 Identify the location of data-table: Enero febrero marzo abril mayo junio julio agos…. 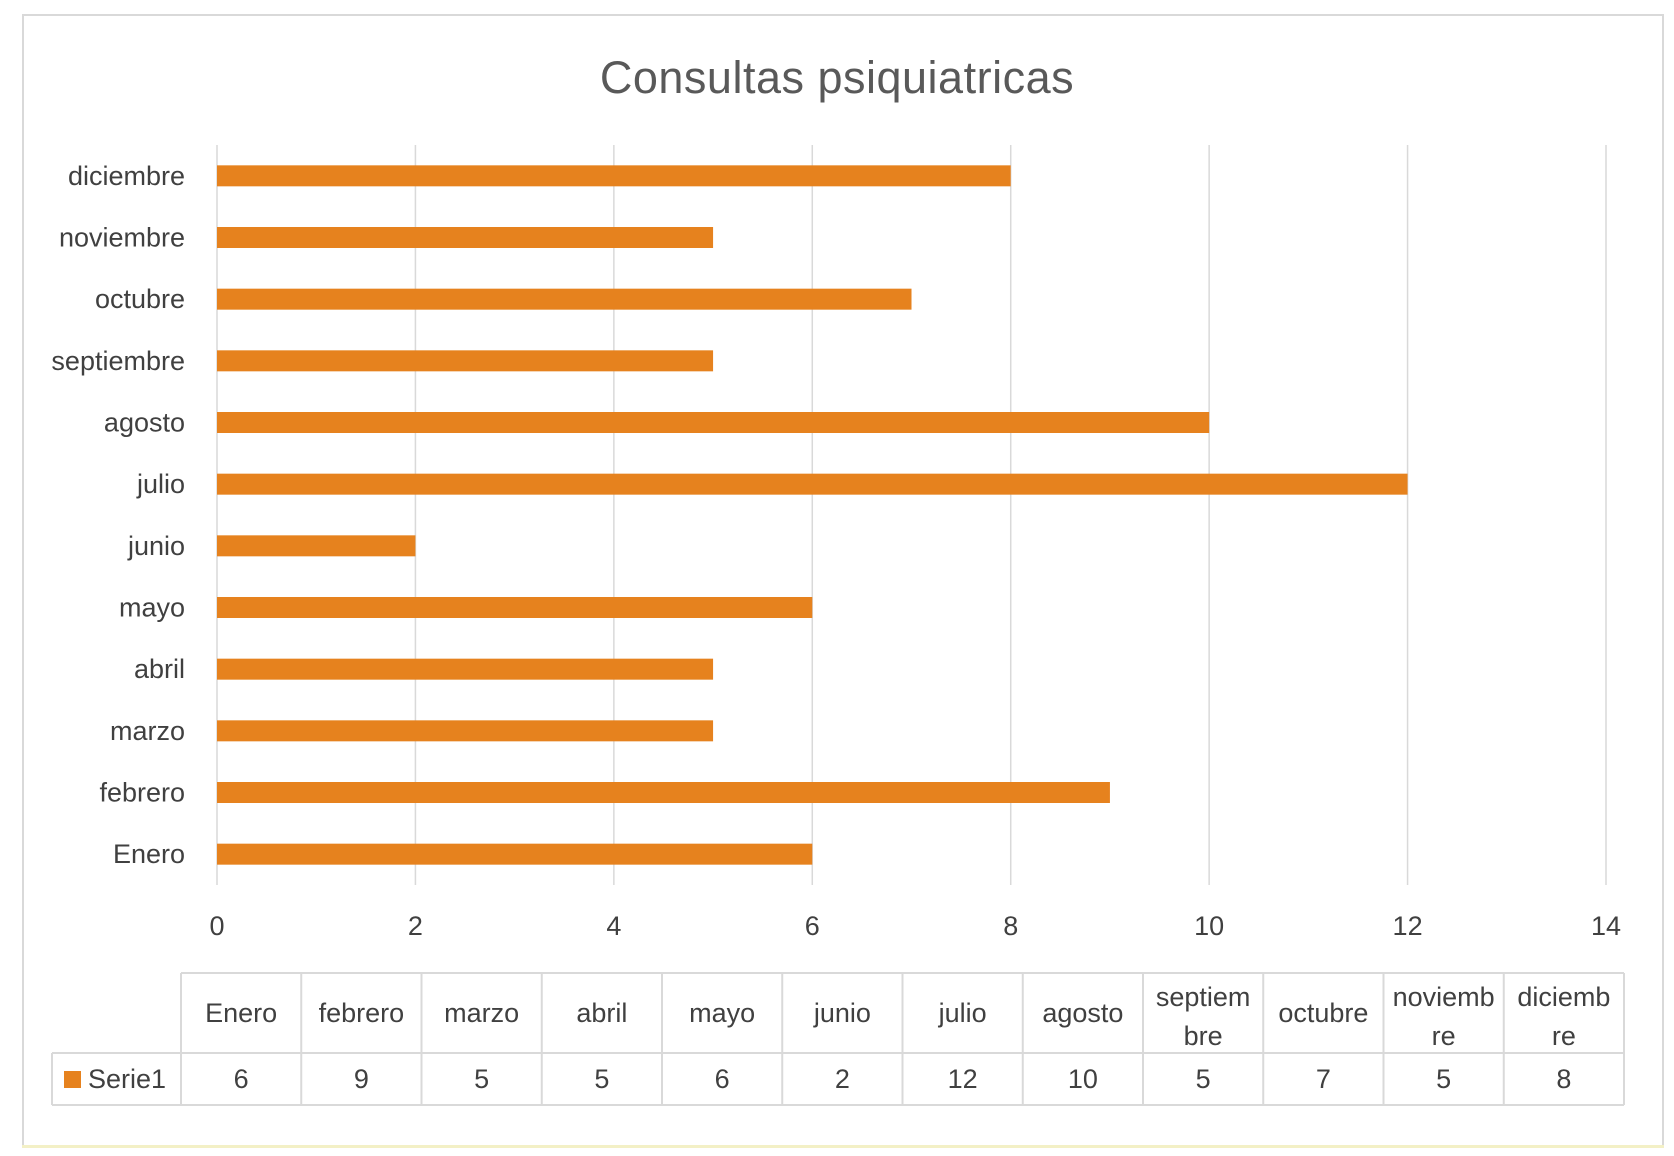
(838, 1039).